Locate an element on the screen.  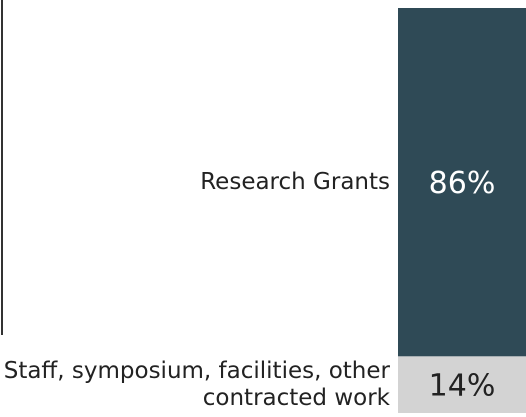
data-label: 86% is located at coordinates (462, 183).